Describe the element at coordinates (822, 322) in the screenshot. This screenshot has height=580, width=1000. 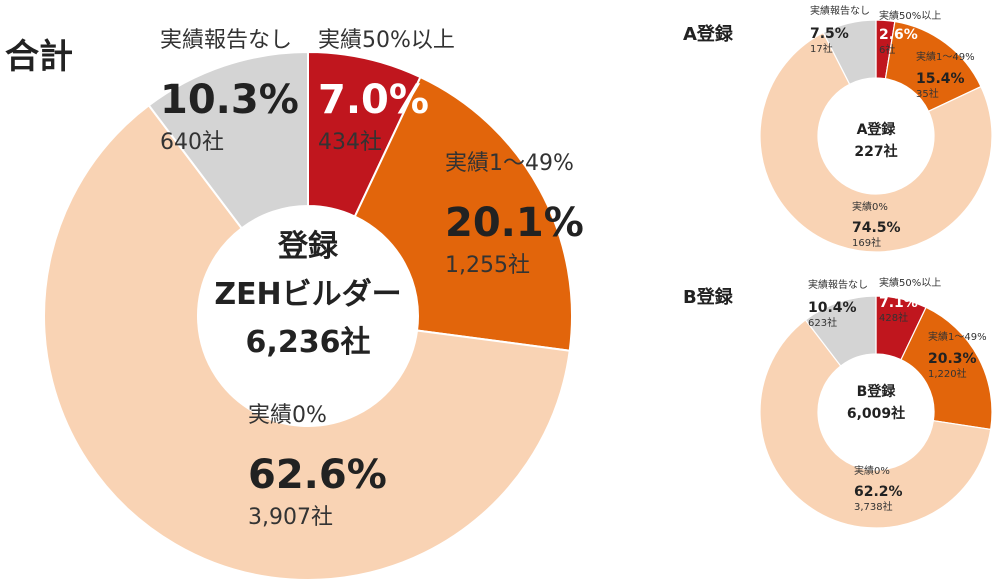
I see `slice-count-label-2-3: 623社` at that location.